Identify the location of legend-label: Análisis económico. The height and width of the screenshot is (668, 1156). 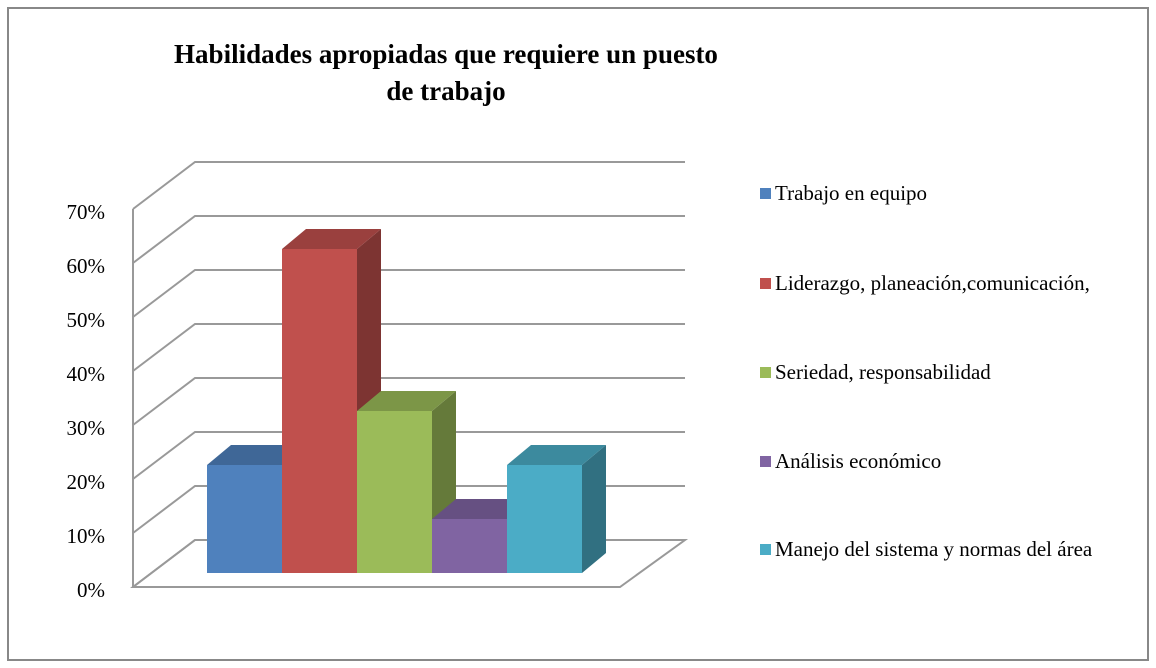
(858, 461).